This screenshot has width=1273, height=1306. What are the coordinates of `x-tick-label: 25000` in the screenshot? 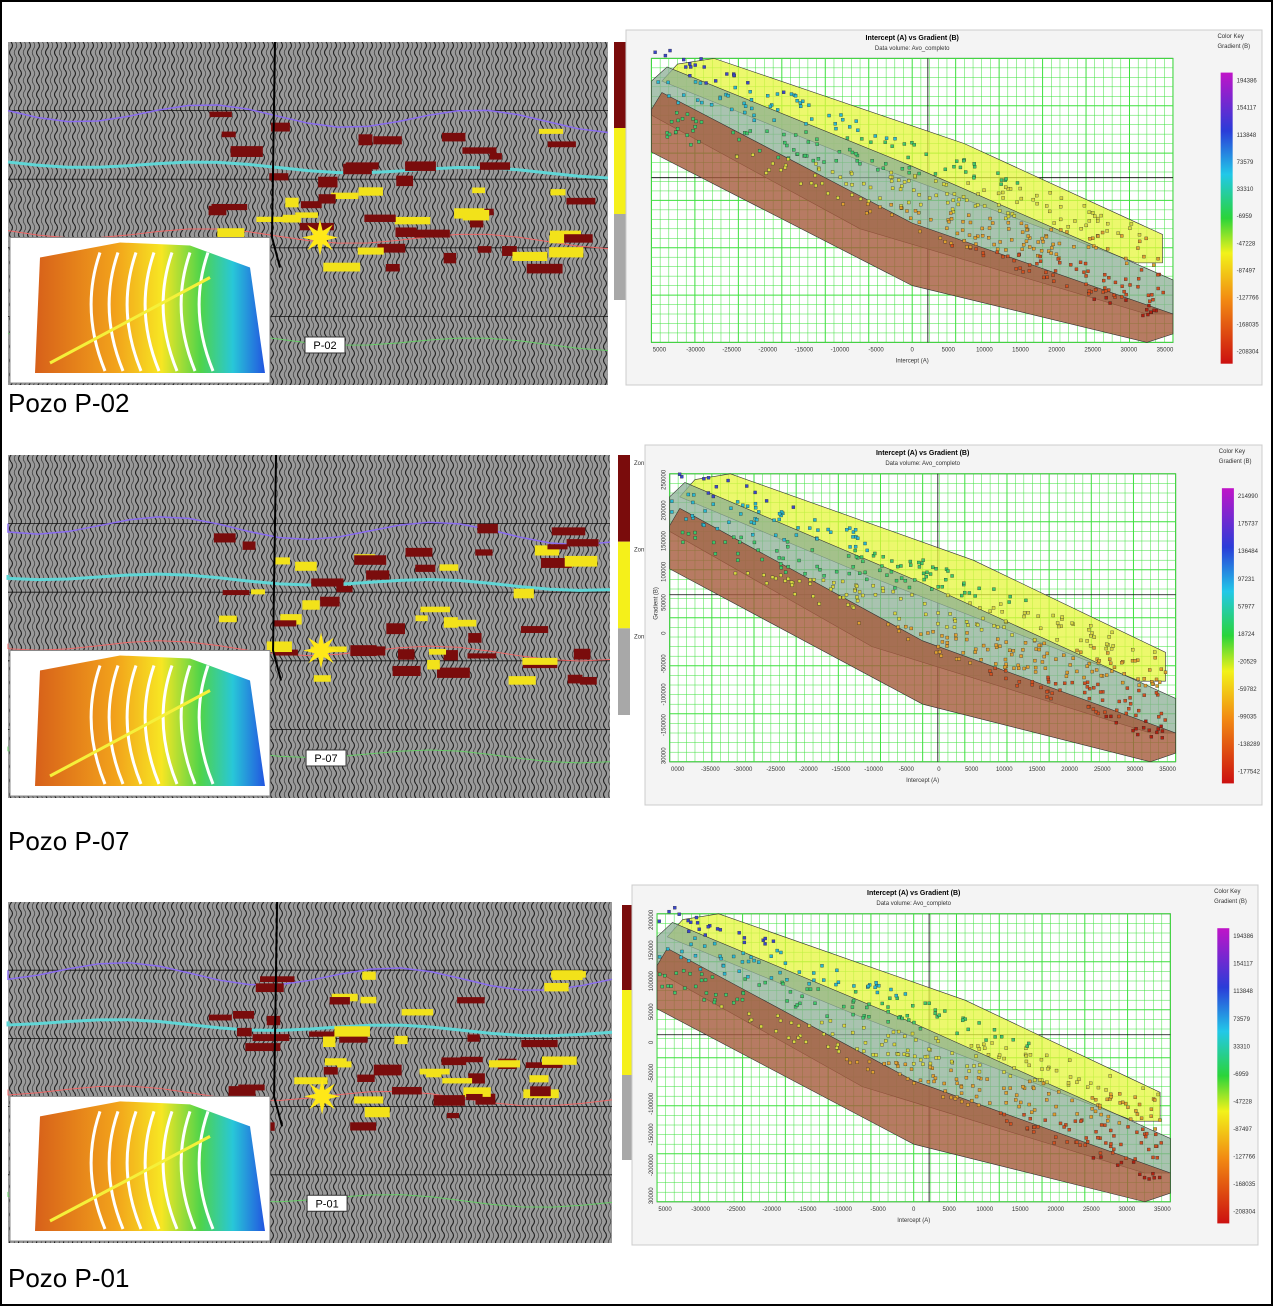 It's located at (1092, 350).